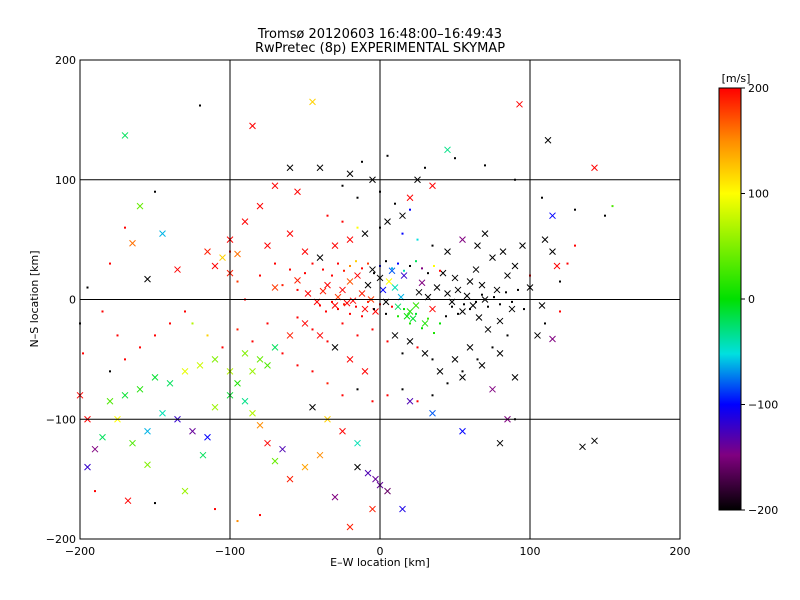 This screenshot has height=600, width=800. What do you see at coordinates (34, 298) in the screenshot?
I see `y-axis-label: N–S location [km]` at bounding box center [34, 298].